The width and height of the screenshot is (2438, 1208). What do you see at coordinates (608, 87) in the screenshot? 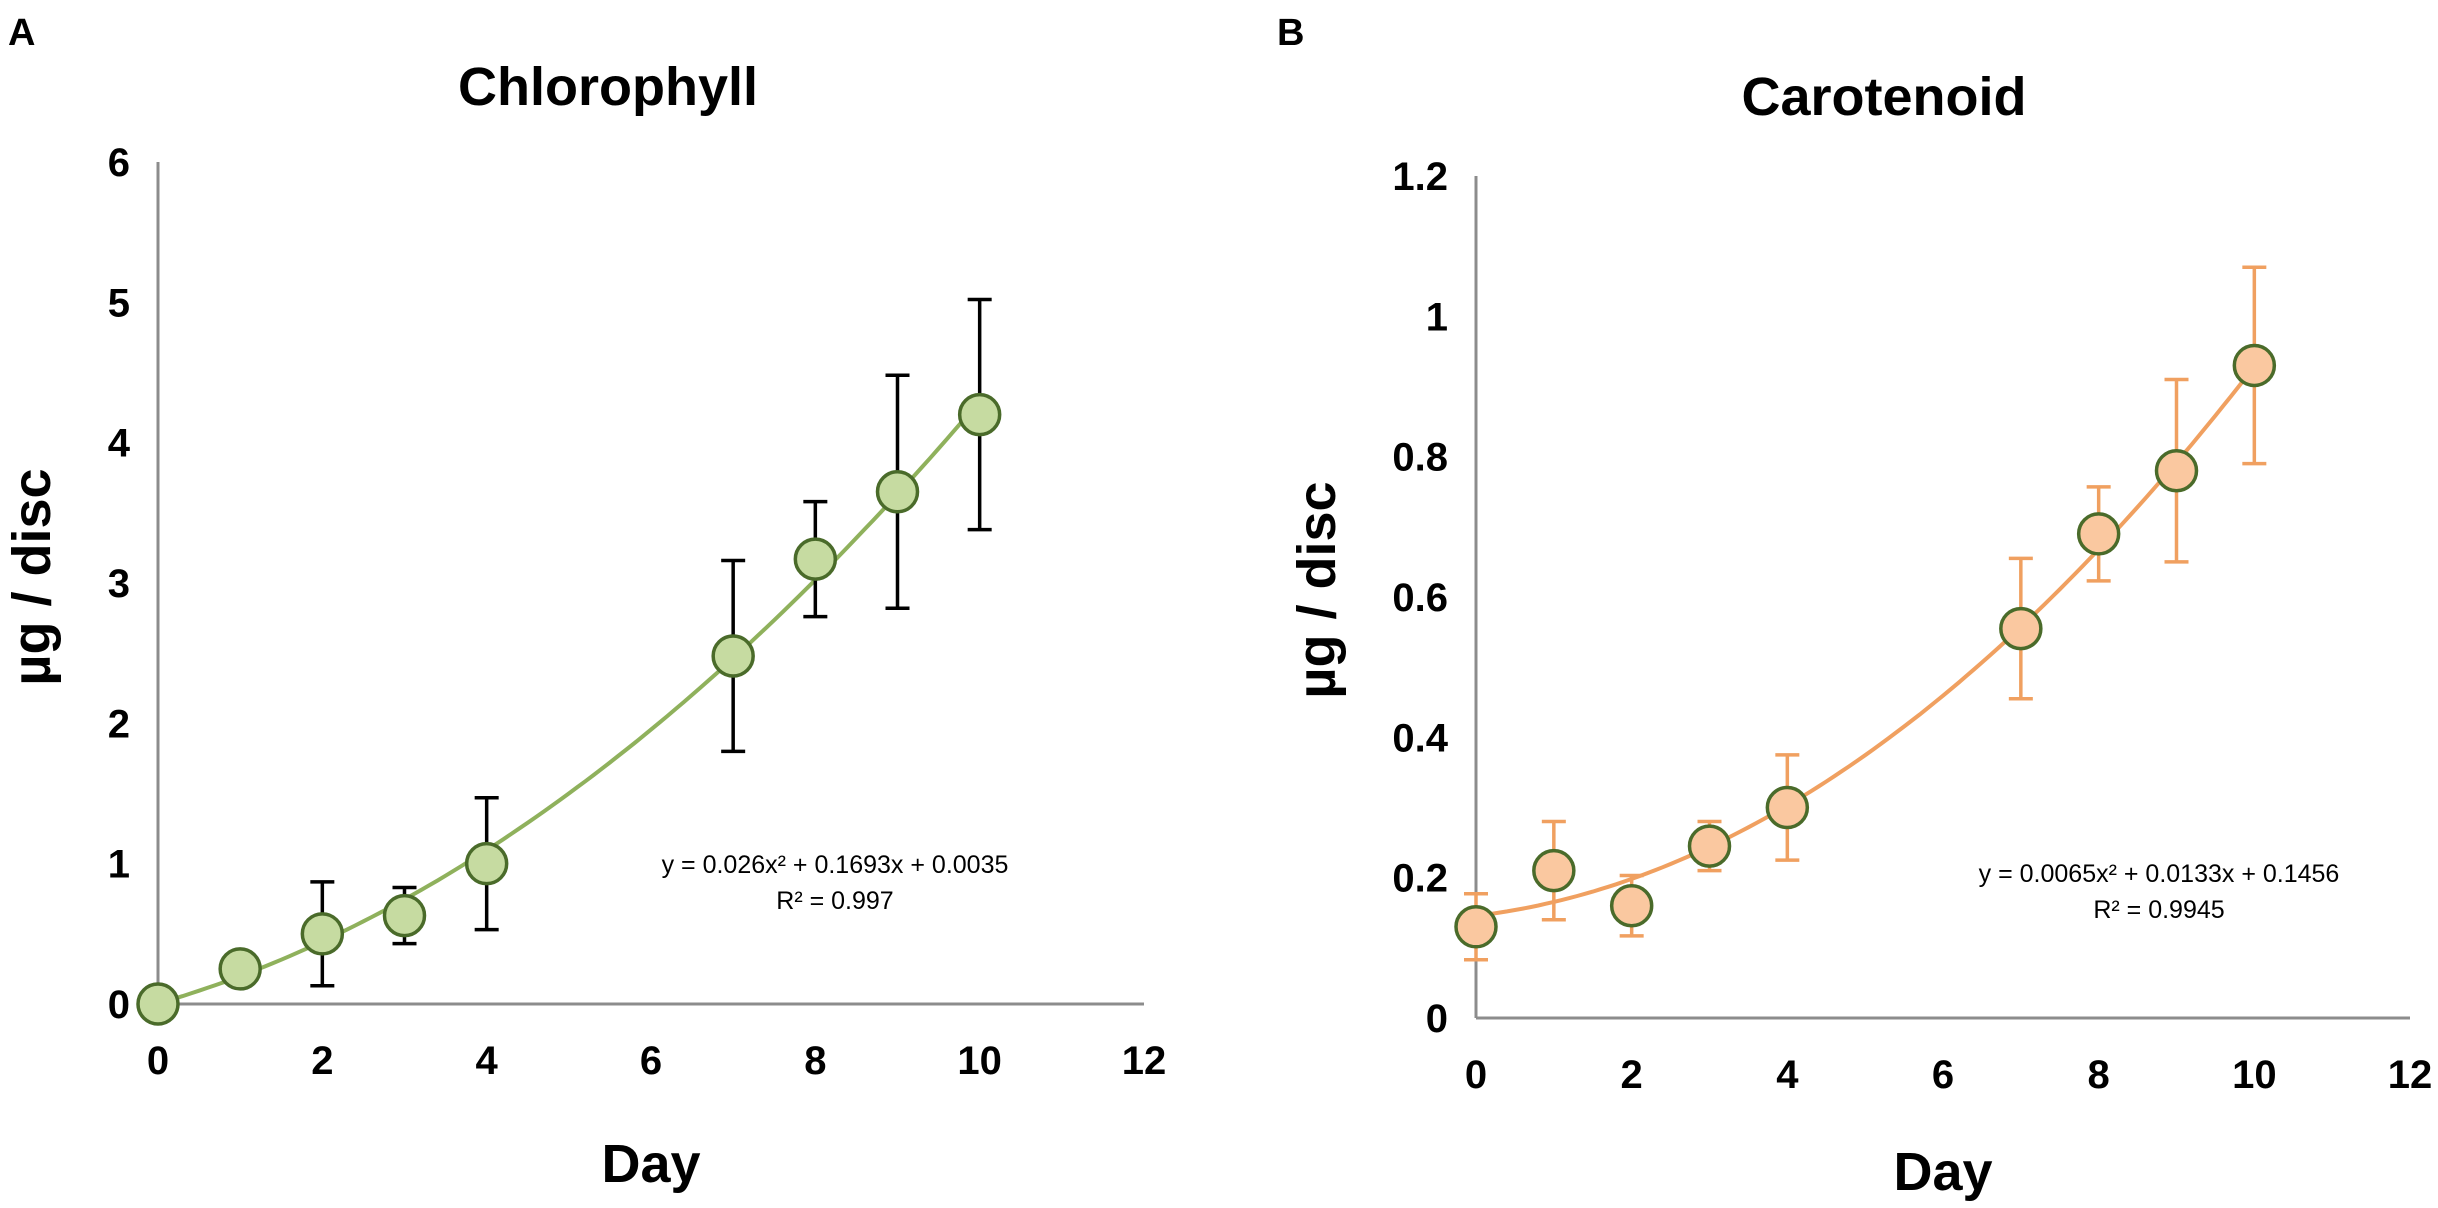
I see `chart-title: Chlorophyll` at bounding box center [608, 87].